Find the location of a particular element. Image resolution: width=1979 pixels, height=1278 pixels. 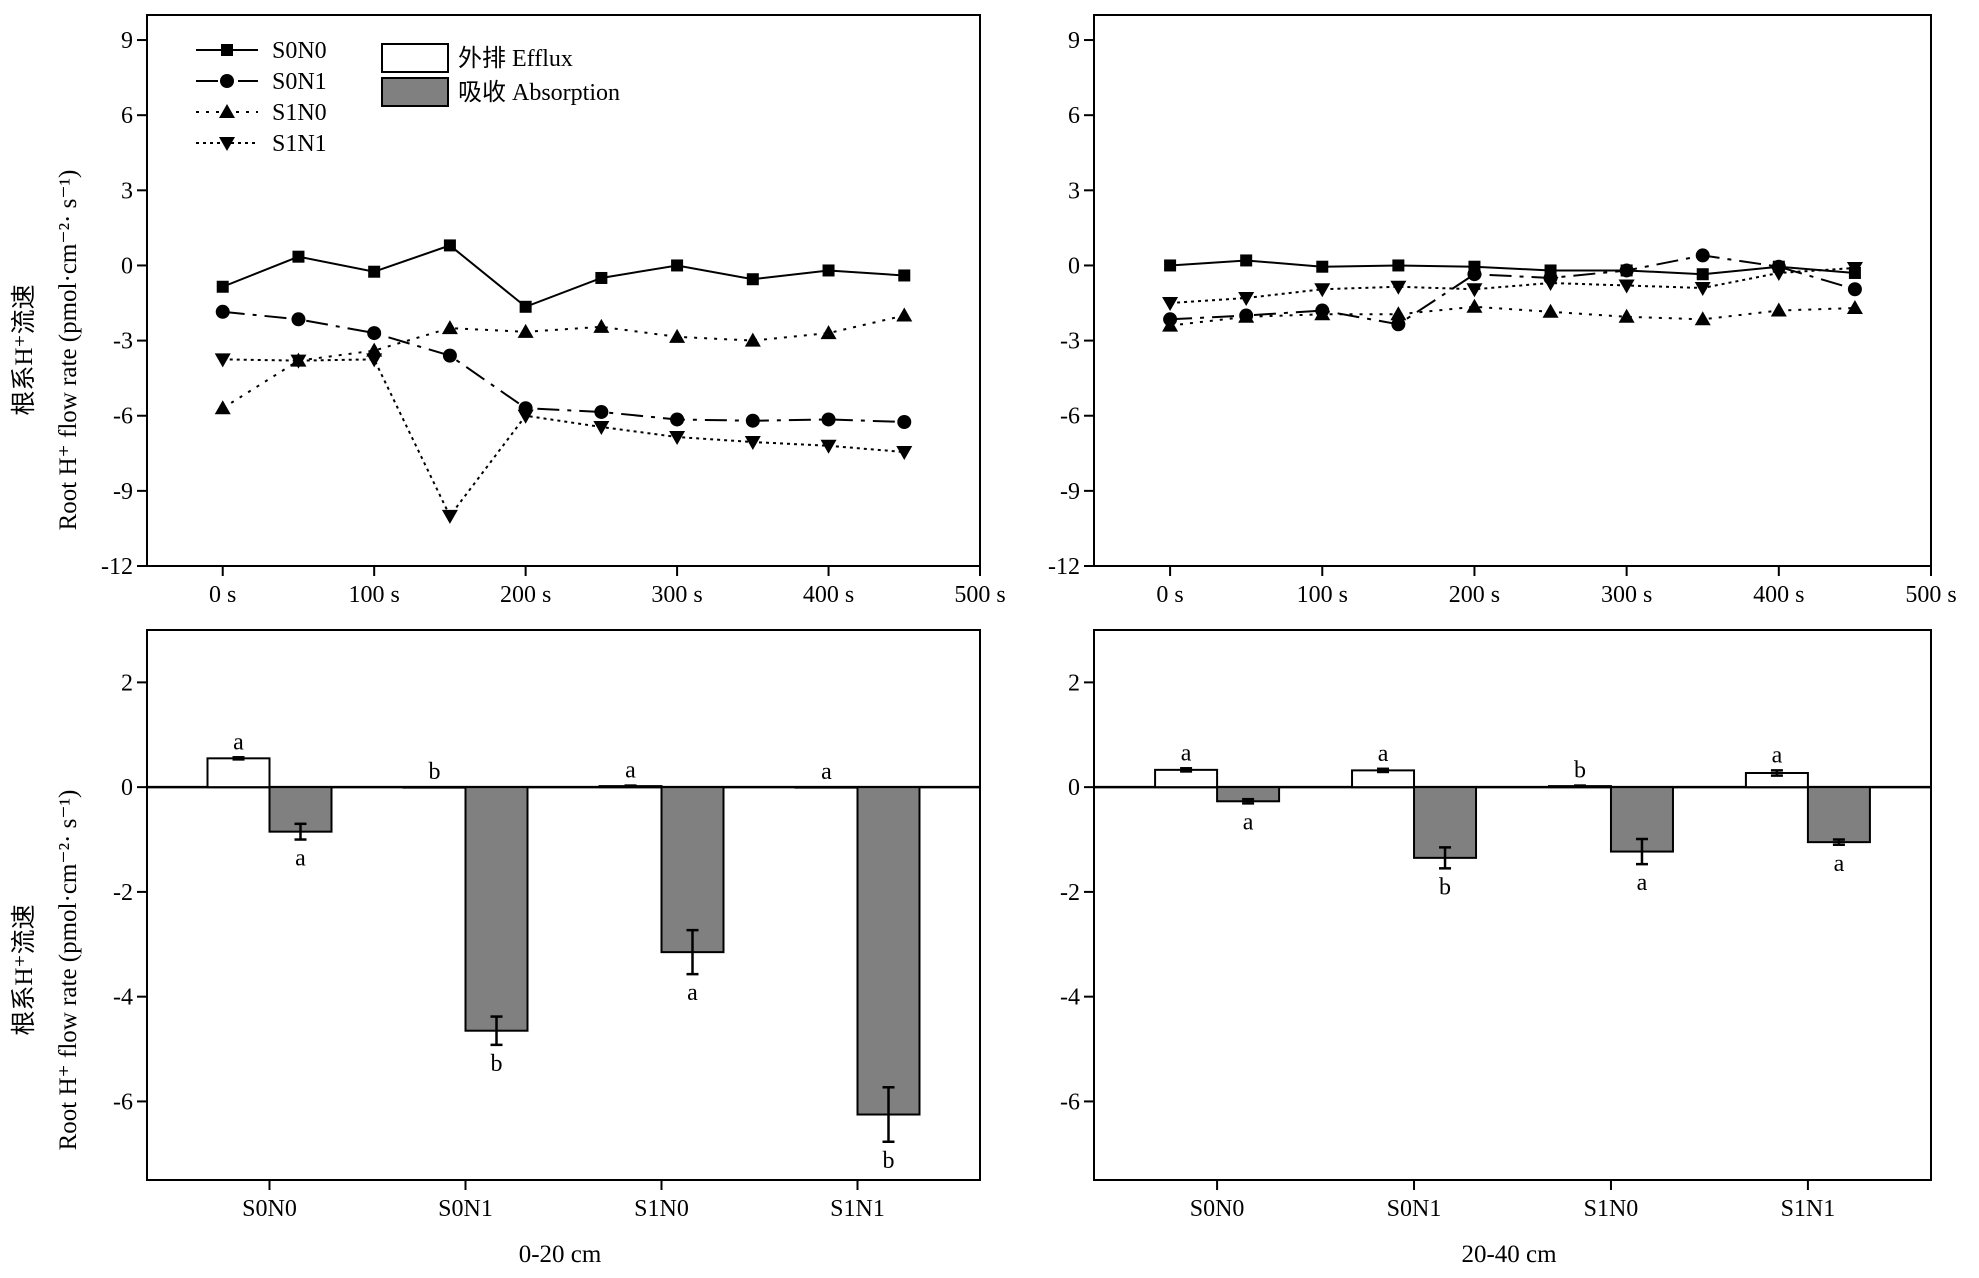

absorption-bar-S0N1 is located at coordinates (496, 909).